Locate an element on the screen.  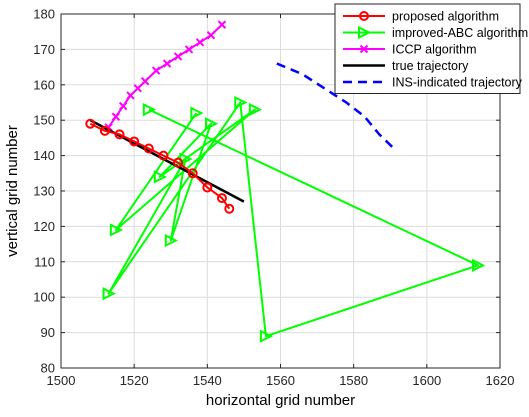
legend-label: proposed algorithm is located at coordinates (445, 17).